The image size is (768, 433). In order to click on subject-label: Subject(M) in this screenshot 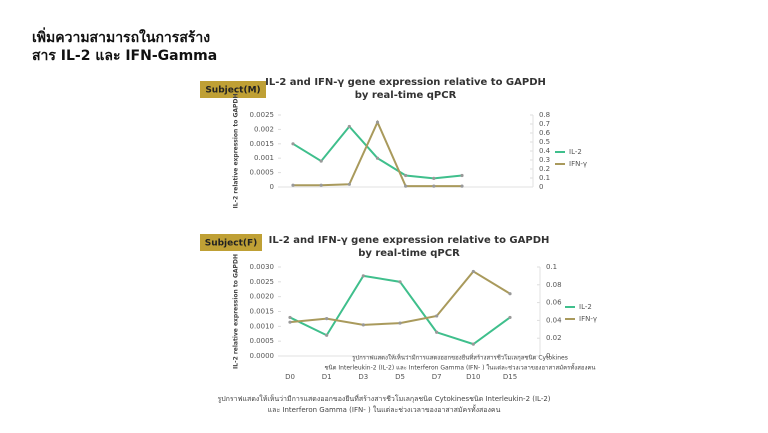, I will do `click(232, 91)`.